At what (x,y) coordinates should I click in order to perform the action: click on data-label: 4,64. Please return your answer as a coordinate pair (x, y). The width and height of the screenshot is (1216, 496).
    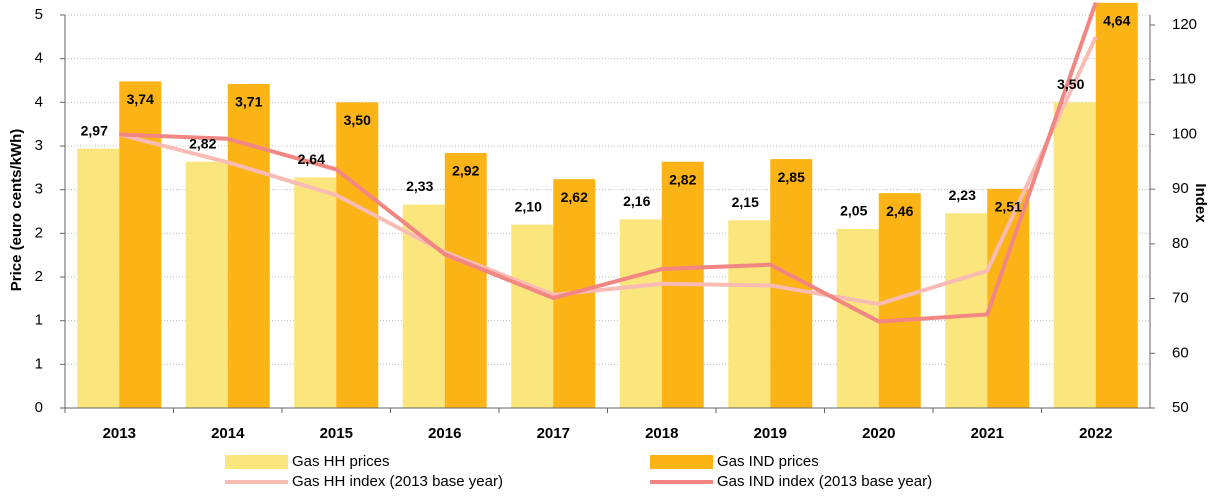
    Looking at the image, I should click on (1116, 20).